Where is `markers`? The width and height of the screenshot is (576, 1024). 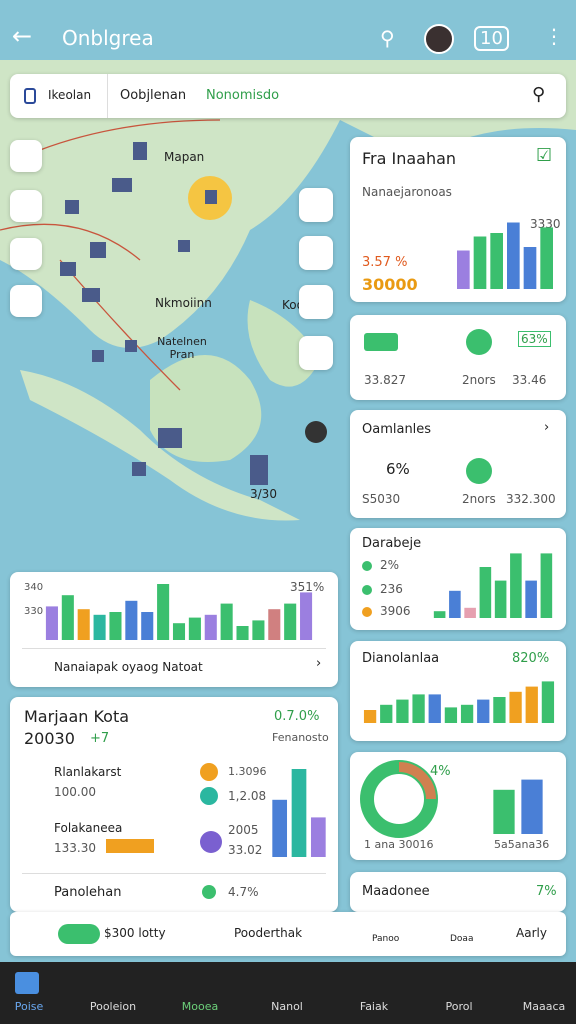
markers is located at coordinates (164, 313).